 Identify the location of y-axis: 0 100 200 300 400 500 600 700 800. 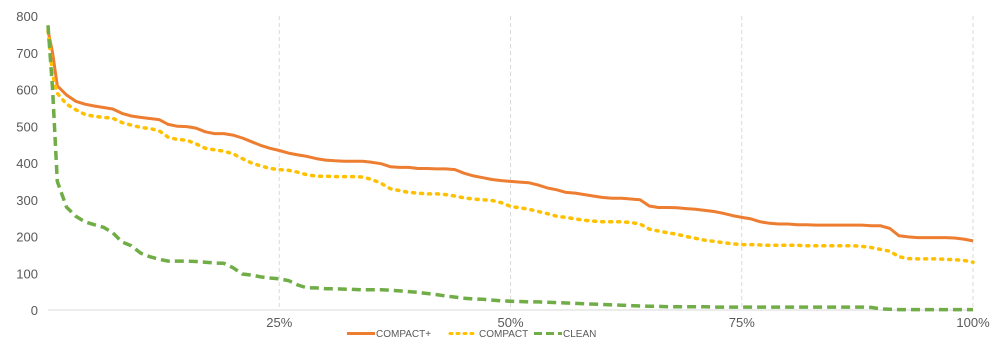
(27, 163).